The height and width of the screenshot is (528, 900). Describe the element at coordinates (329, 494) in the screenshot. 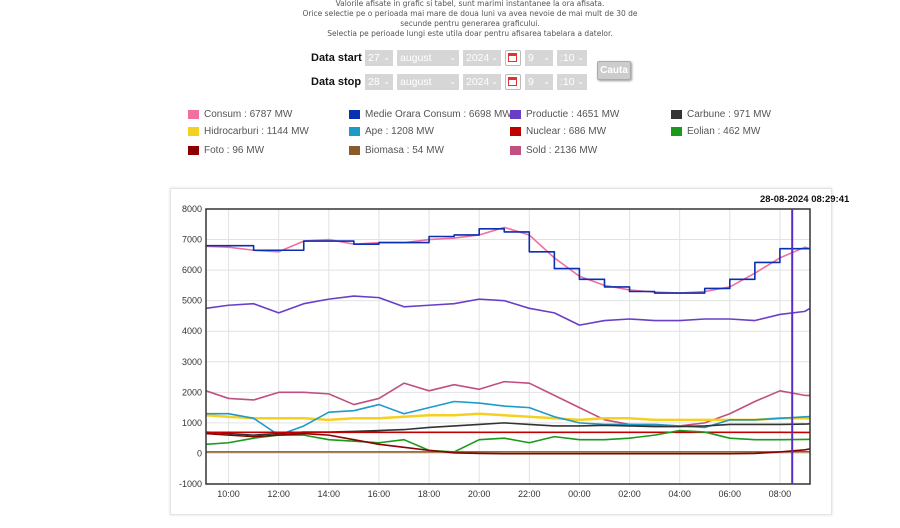

I see `x-tick-label: 14:00` at that location.